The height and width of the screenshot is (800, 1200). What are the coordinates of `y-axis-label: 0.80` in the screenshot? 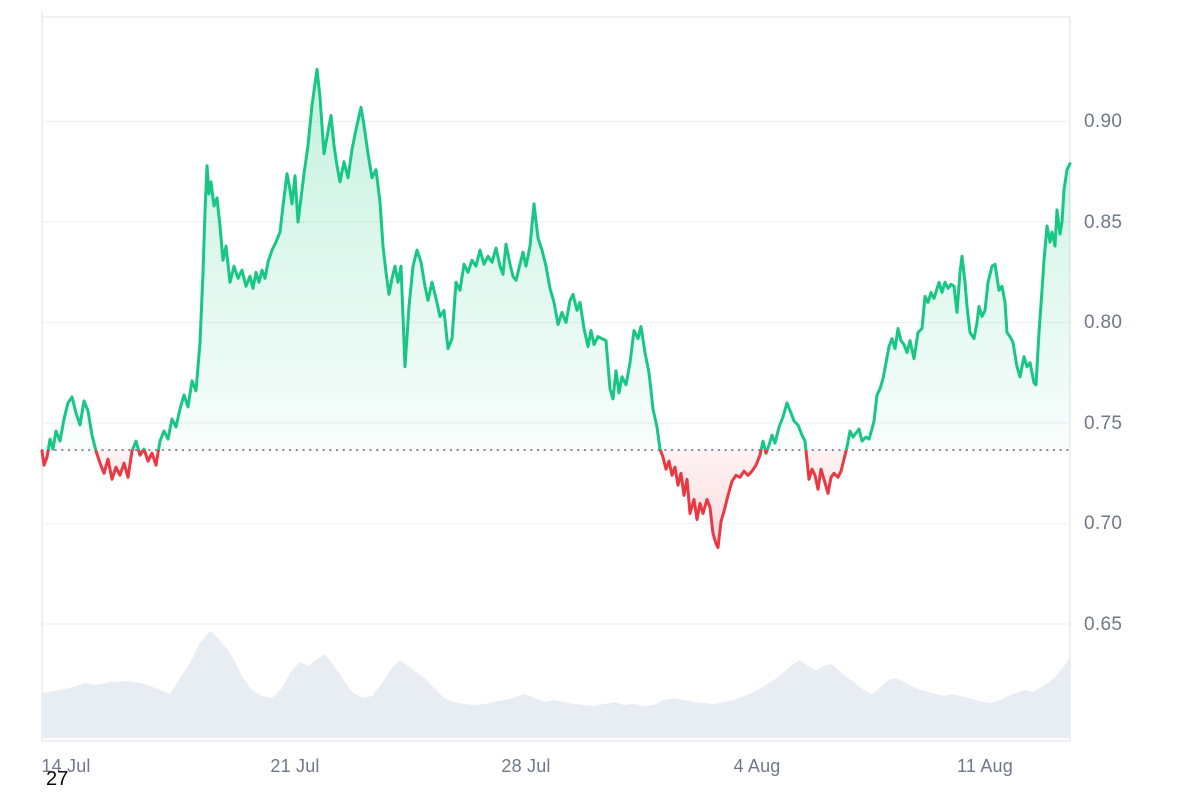 It's located at (1103, 322).